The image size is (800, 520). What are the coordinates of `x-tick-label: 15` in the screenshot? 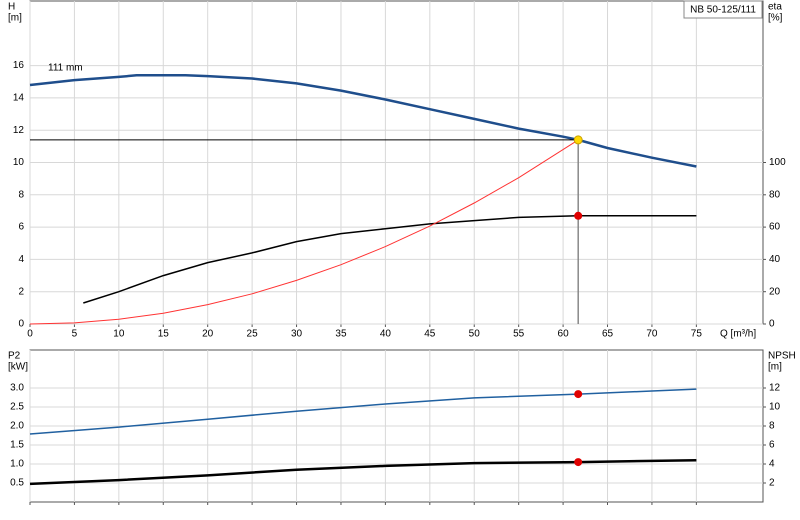 It's located at (164, 334).